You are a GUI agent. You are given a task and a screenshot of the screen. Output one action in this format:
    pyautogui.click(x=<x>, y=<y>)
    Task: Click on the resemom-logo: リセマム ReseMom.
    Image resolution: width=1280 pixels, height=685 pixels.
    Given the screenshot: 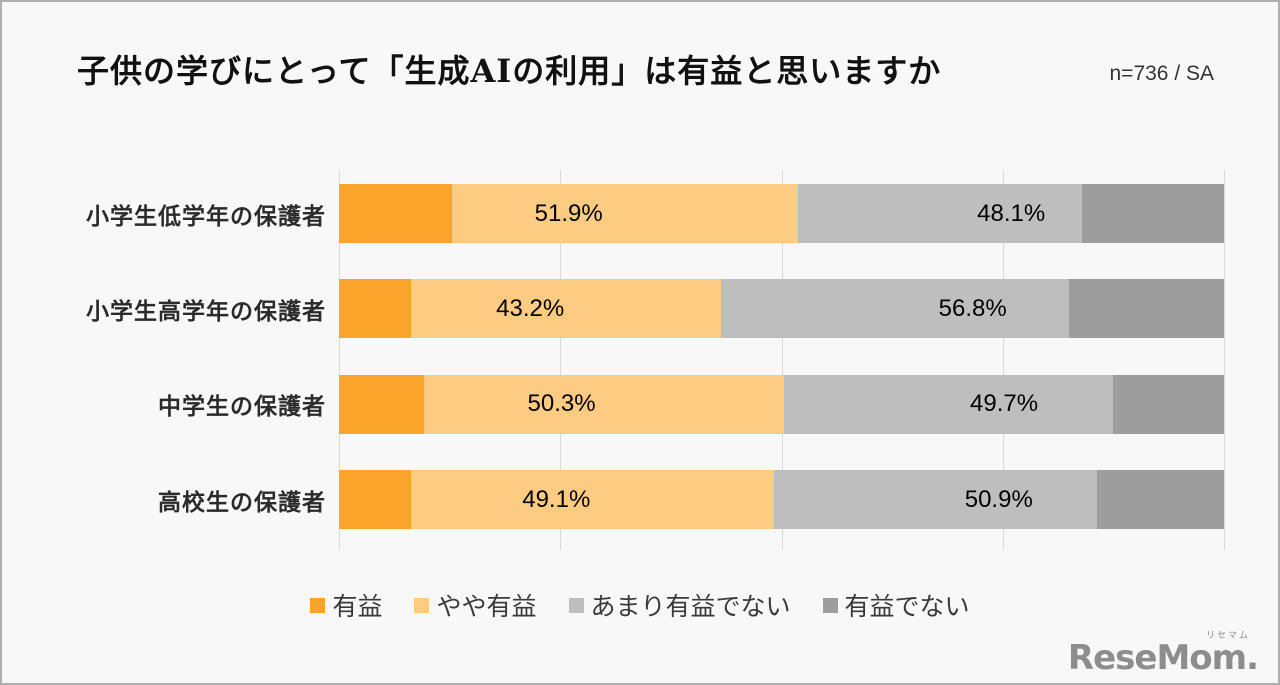 What is the action you would take?
    pyautogui.click(x=1163, y=654)
    